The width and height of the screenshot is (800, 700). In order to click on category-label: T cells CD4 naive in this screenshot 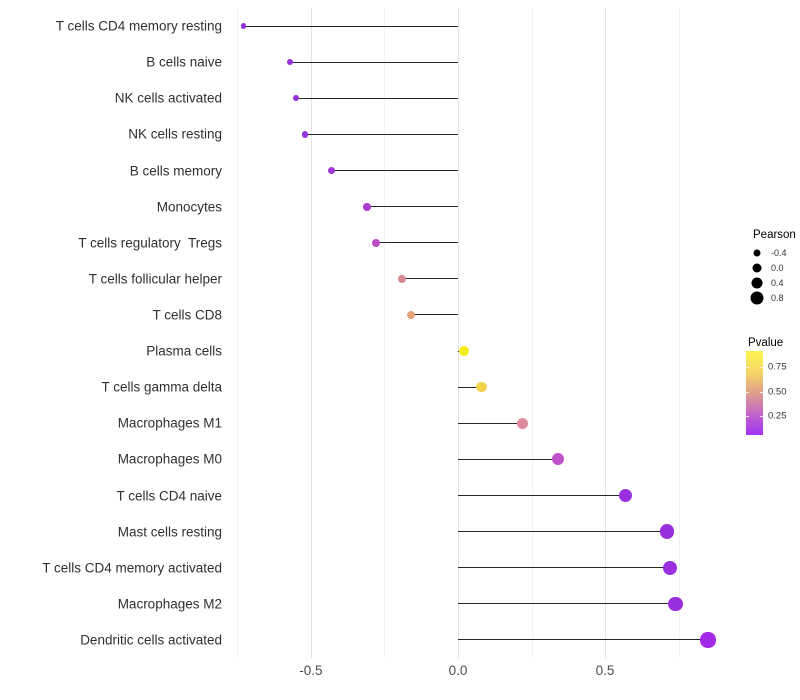, I will do `click(169, 495)`.